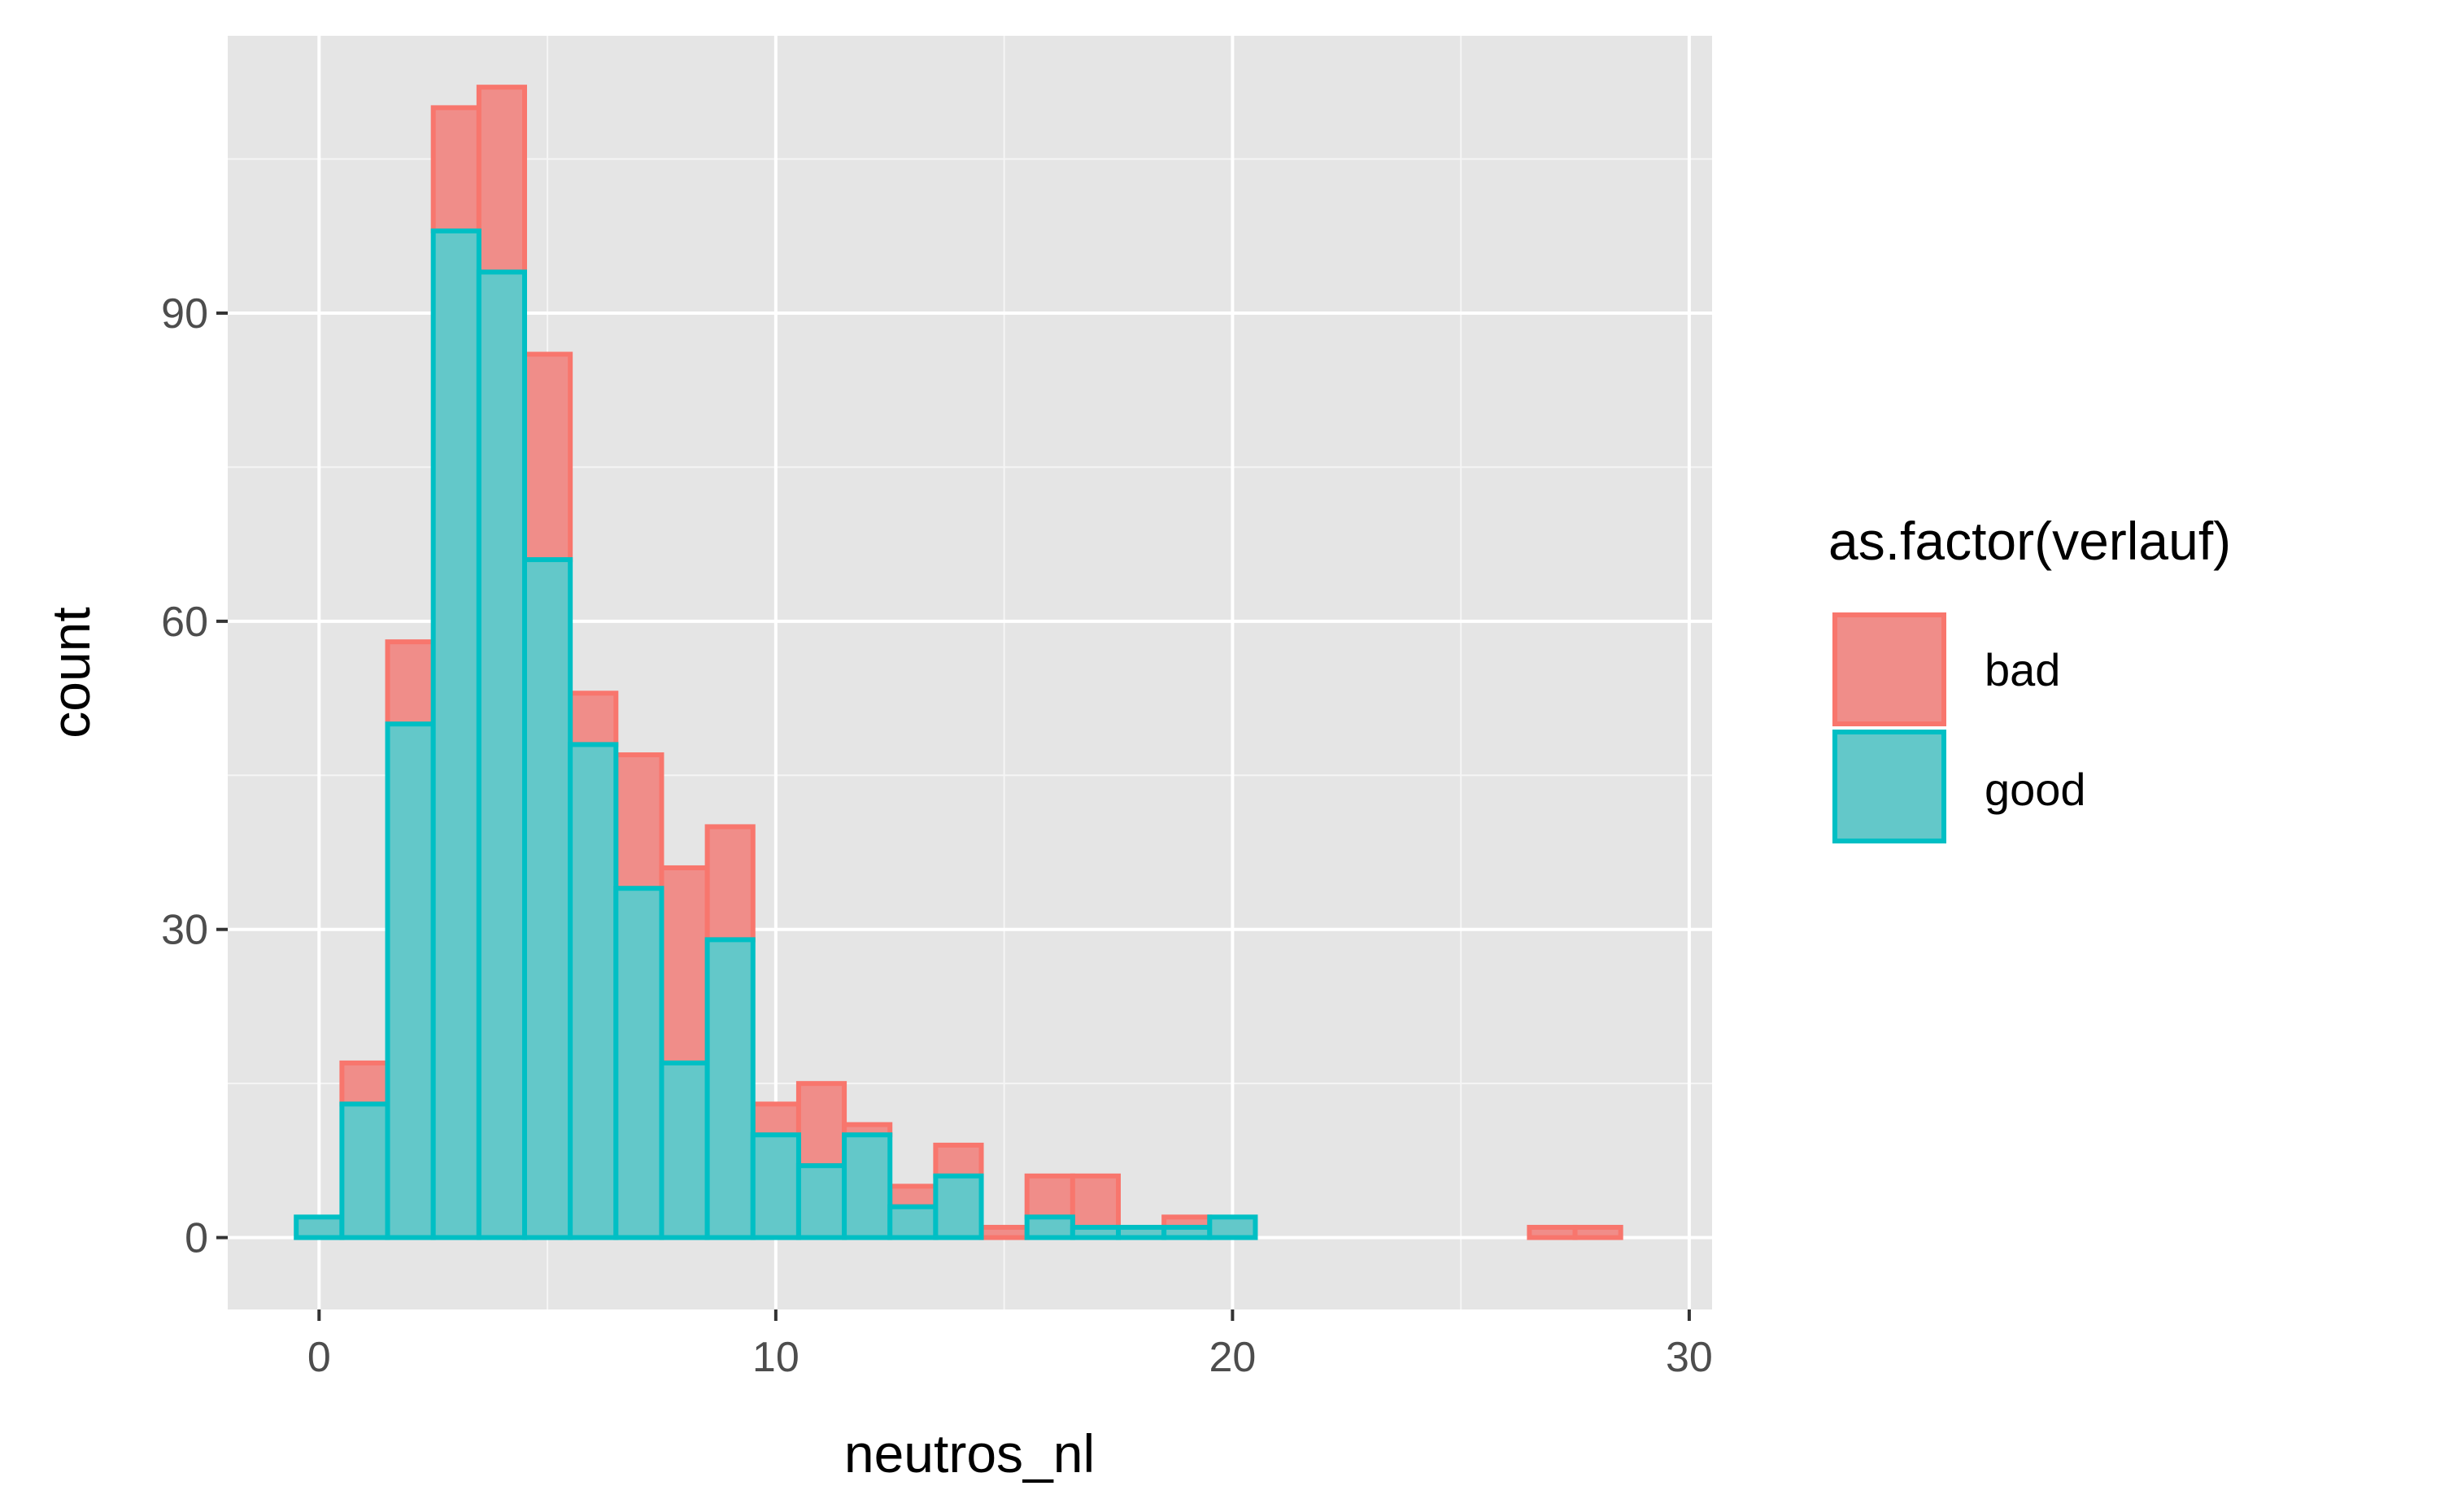  I want to click on y-tick-label: 90, so click(184, 314).